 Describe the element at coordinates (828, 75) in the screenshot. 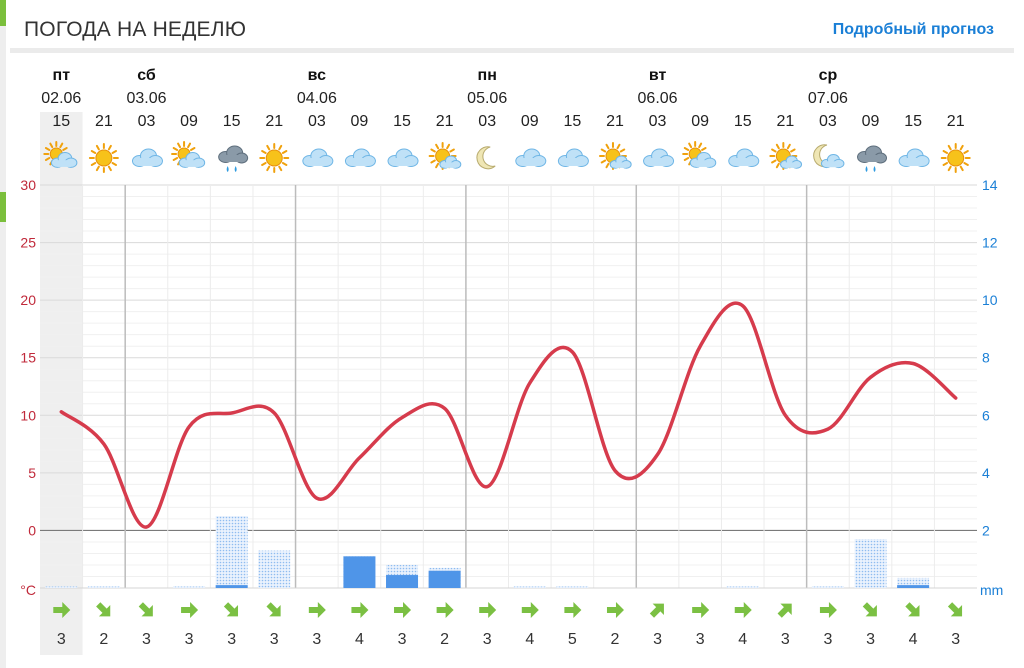

I see `day-name: ср` at that location.